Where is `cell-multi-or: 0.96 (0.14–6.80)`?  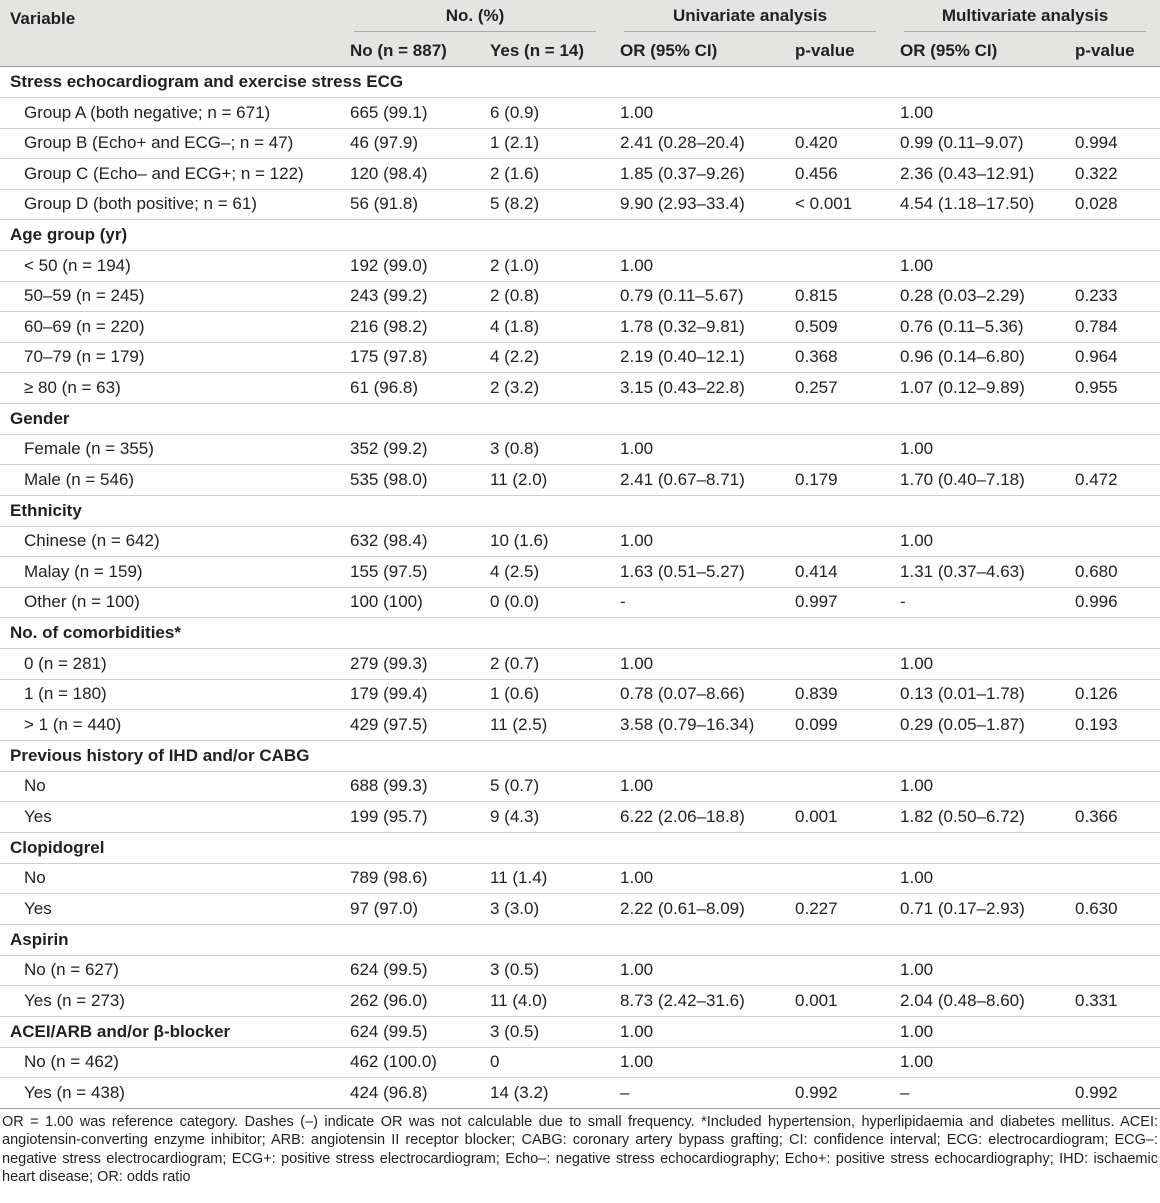 cell-multi-or: 0.96 (0.14–6.80) is located at coordinates (978, 357).